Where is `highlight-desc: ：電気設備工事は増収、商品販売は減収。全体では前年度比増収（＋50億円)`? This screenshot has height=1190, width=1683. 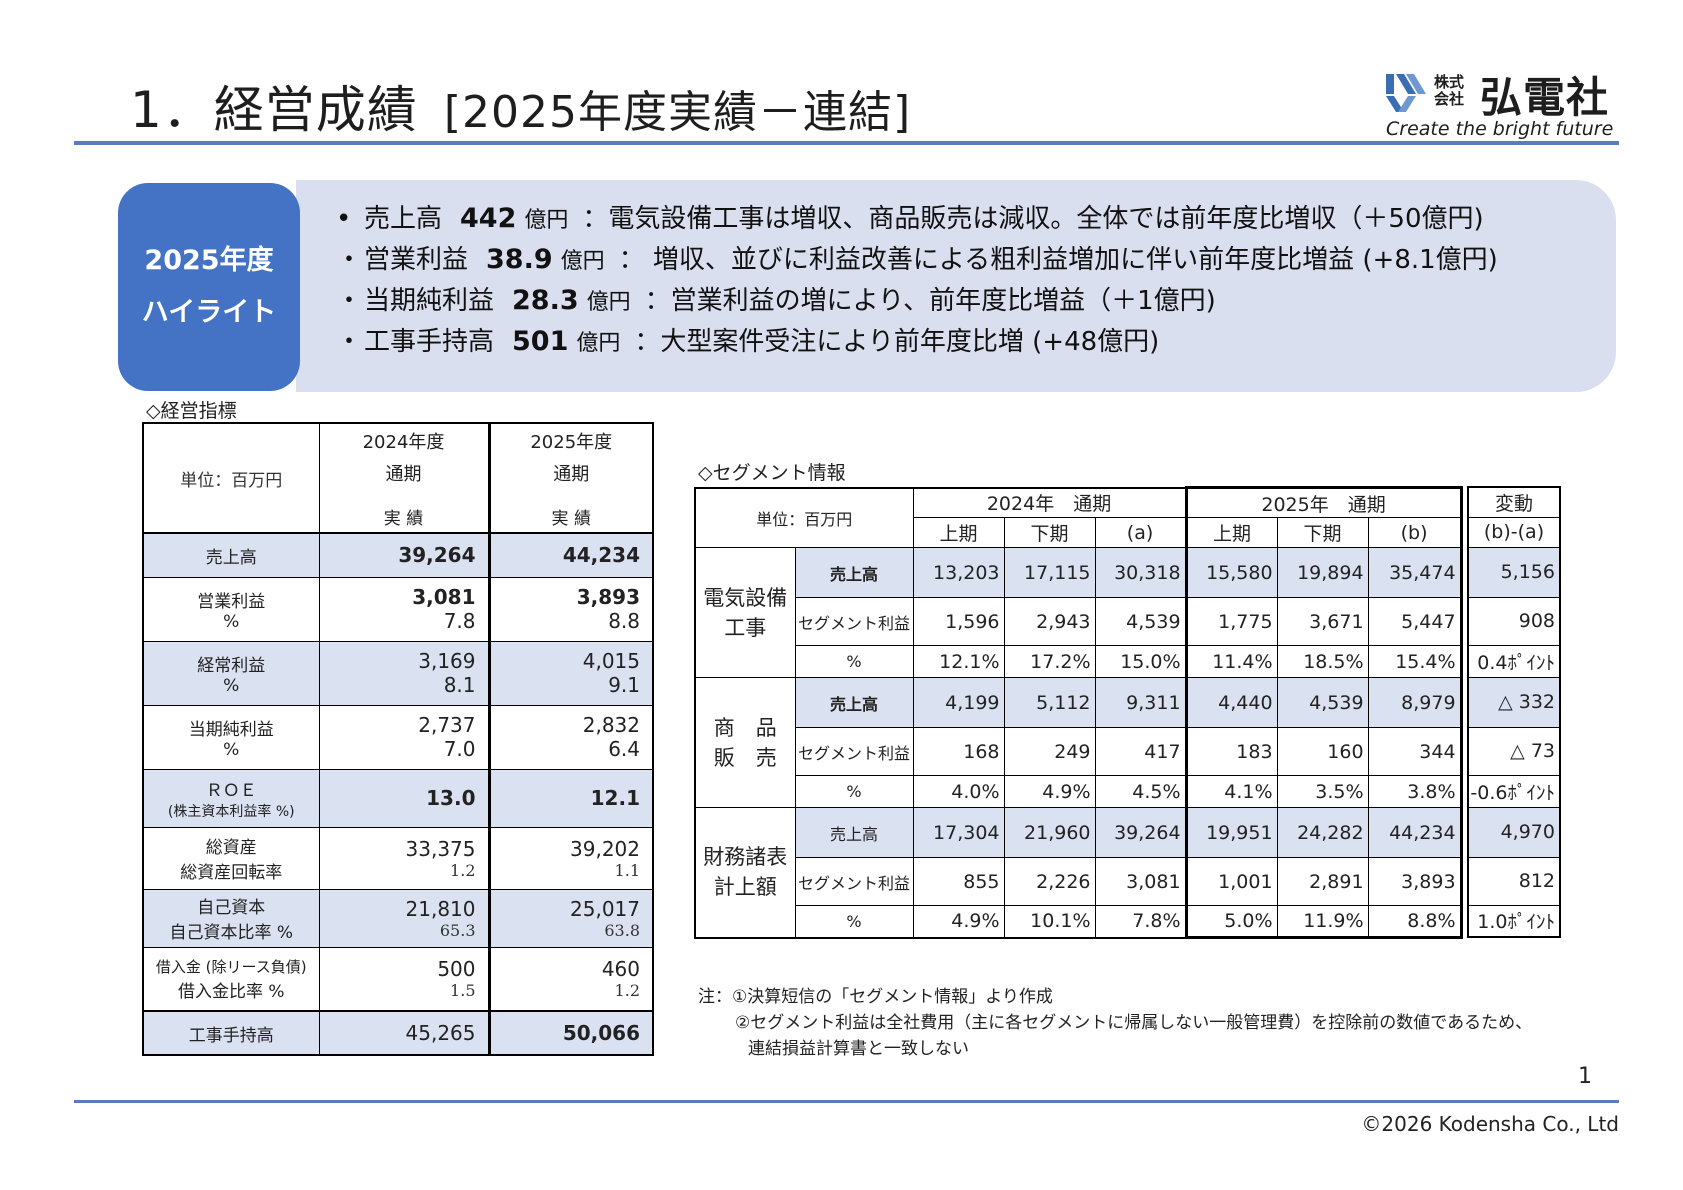
highlight-desc: ：電気設備工事は増収、商品販売は減収。全体では前年度比増収（＋50億円) is located at coordinates (1033, 219).